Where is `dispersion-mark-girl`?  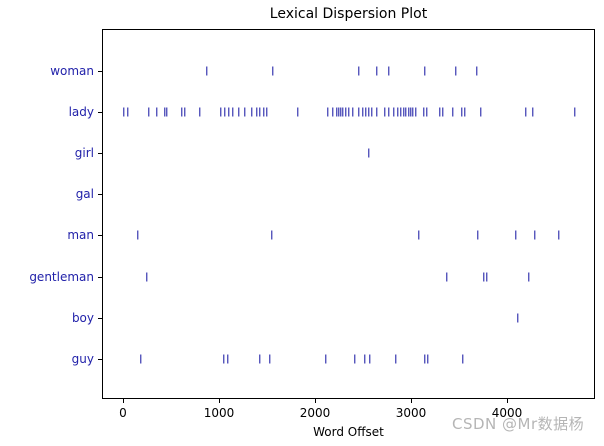
dispersion-mark-girl is located at coordinates (369, 153).